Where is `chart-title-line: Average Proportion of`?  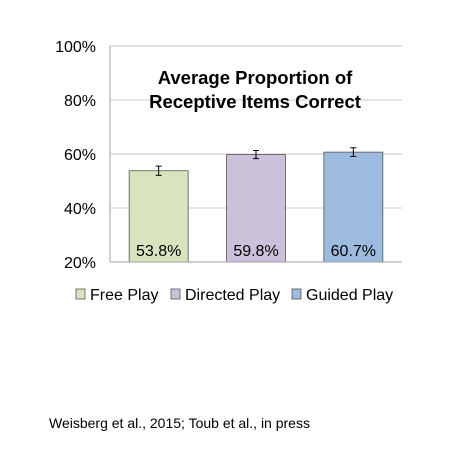 chart-title-line: Average Proportion of is located at coordinates (255, 77).